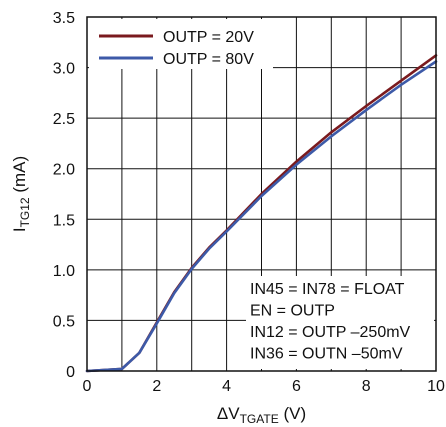  Describe the element at coordinates (156, 386) in the screenshot. I see `x-tick-label: 2` at that location.